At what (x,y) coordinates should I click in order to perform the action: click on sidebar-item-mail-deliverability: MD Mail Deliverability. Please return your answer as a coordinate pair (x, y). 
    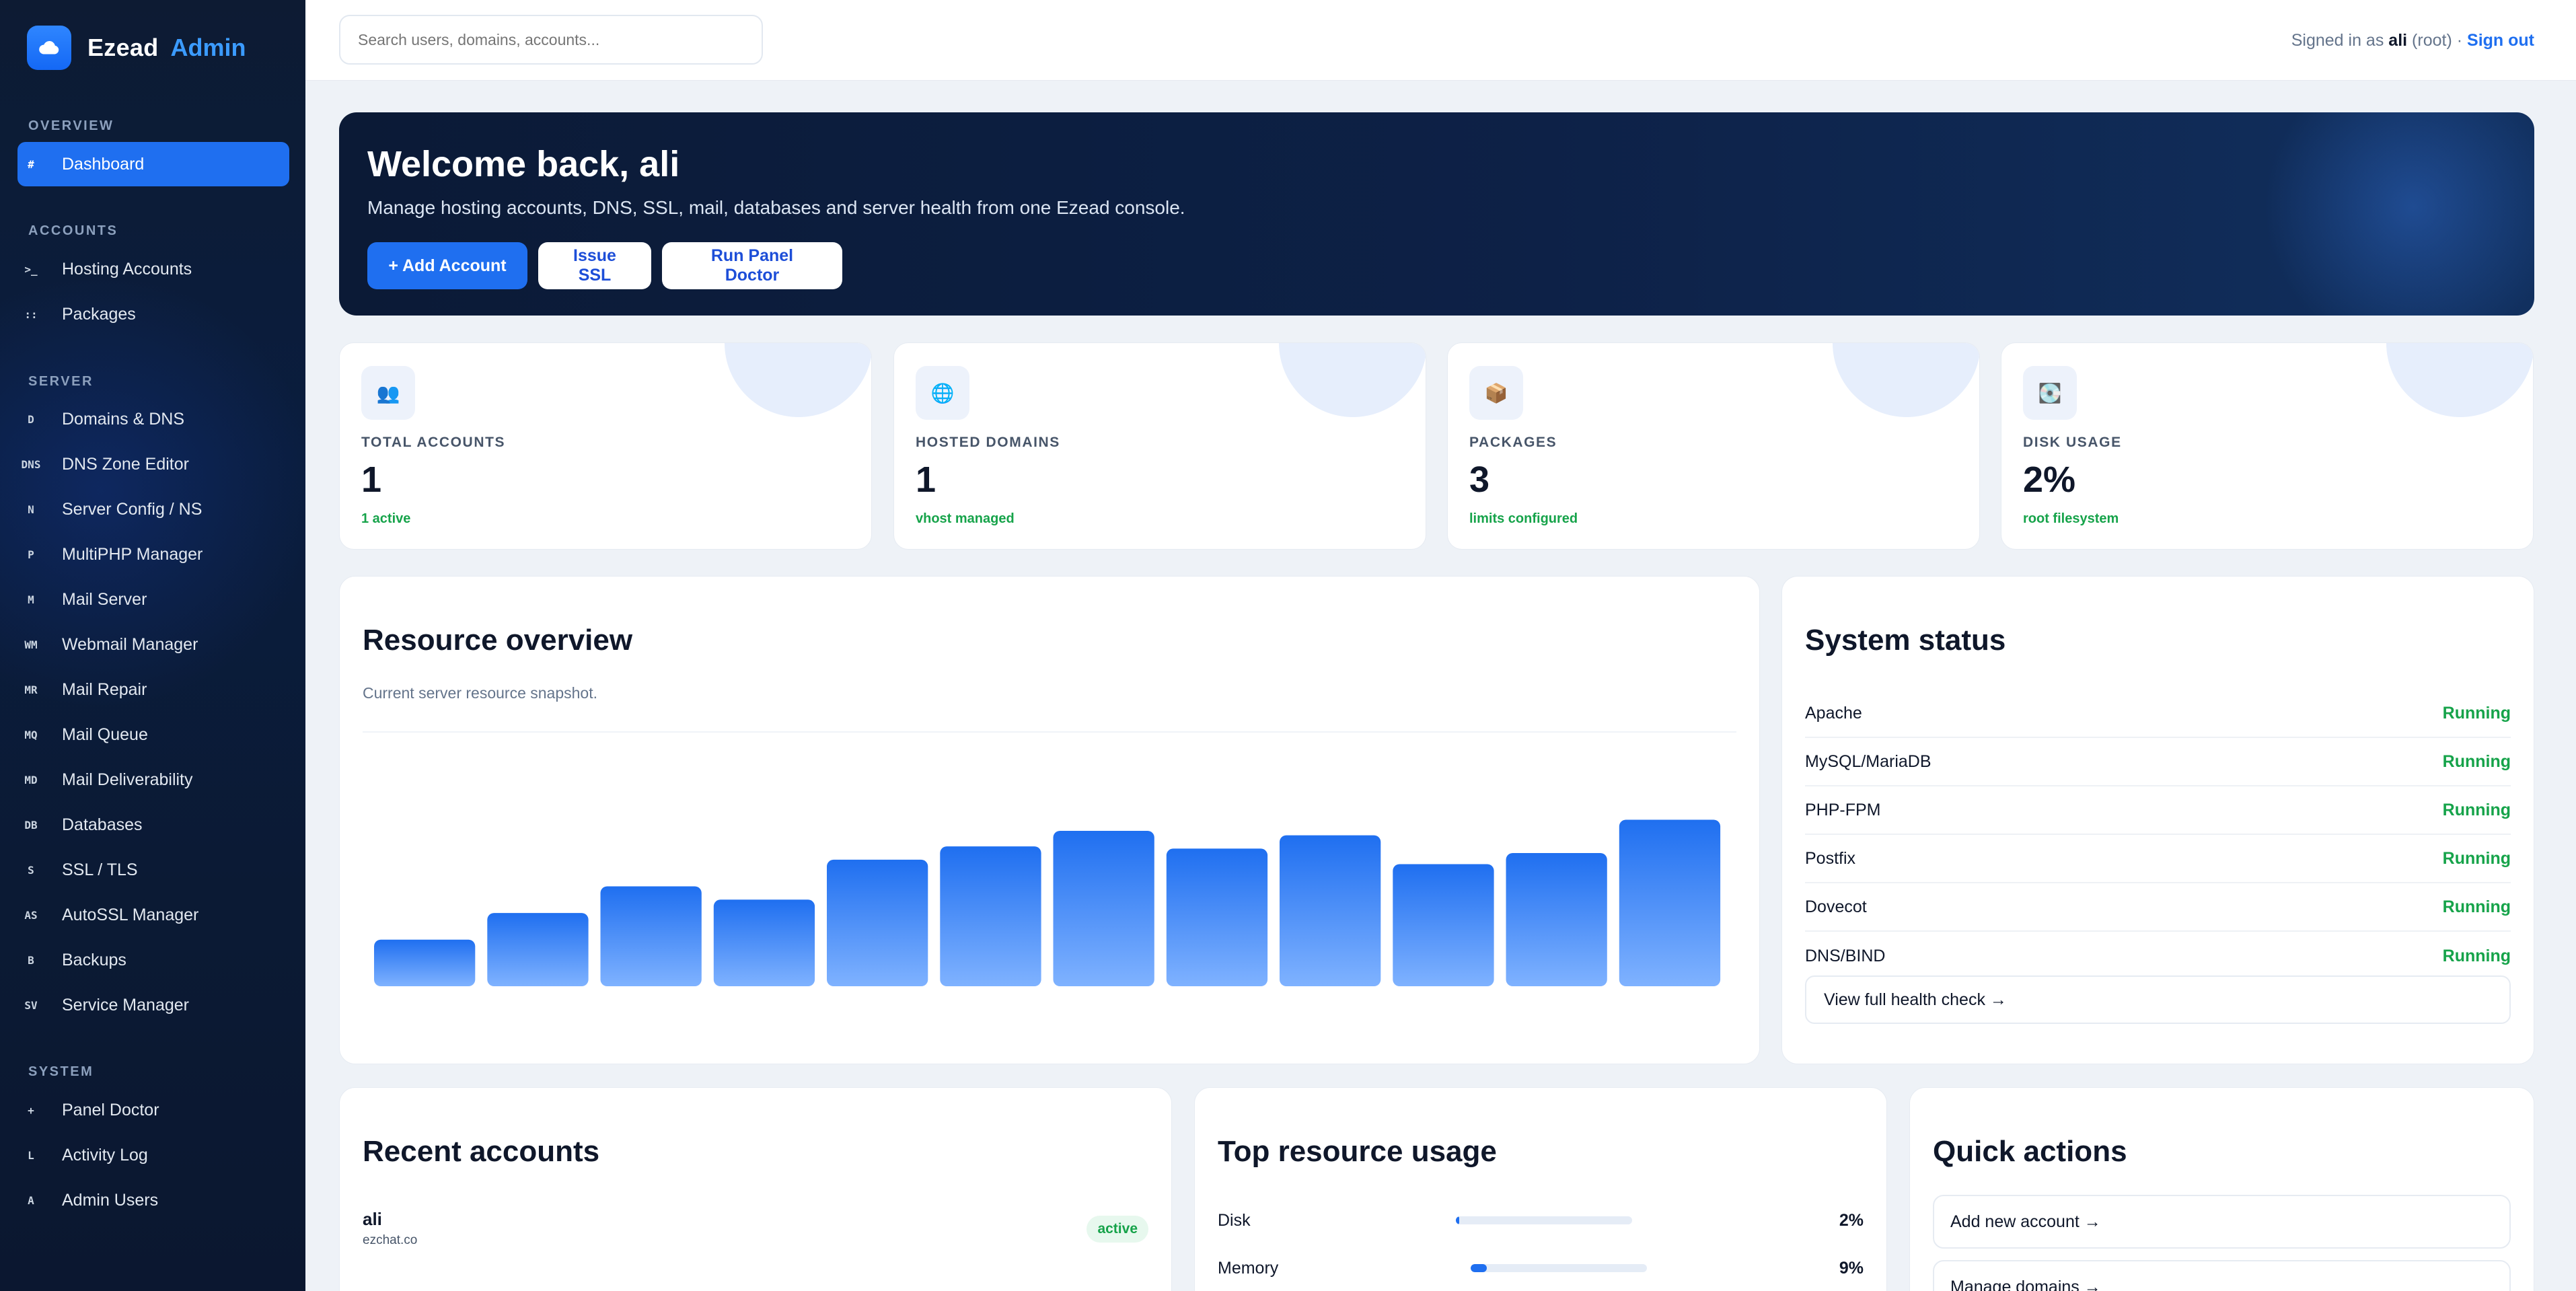
    Looking at the image, I should click on (153, 780).